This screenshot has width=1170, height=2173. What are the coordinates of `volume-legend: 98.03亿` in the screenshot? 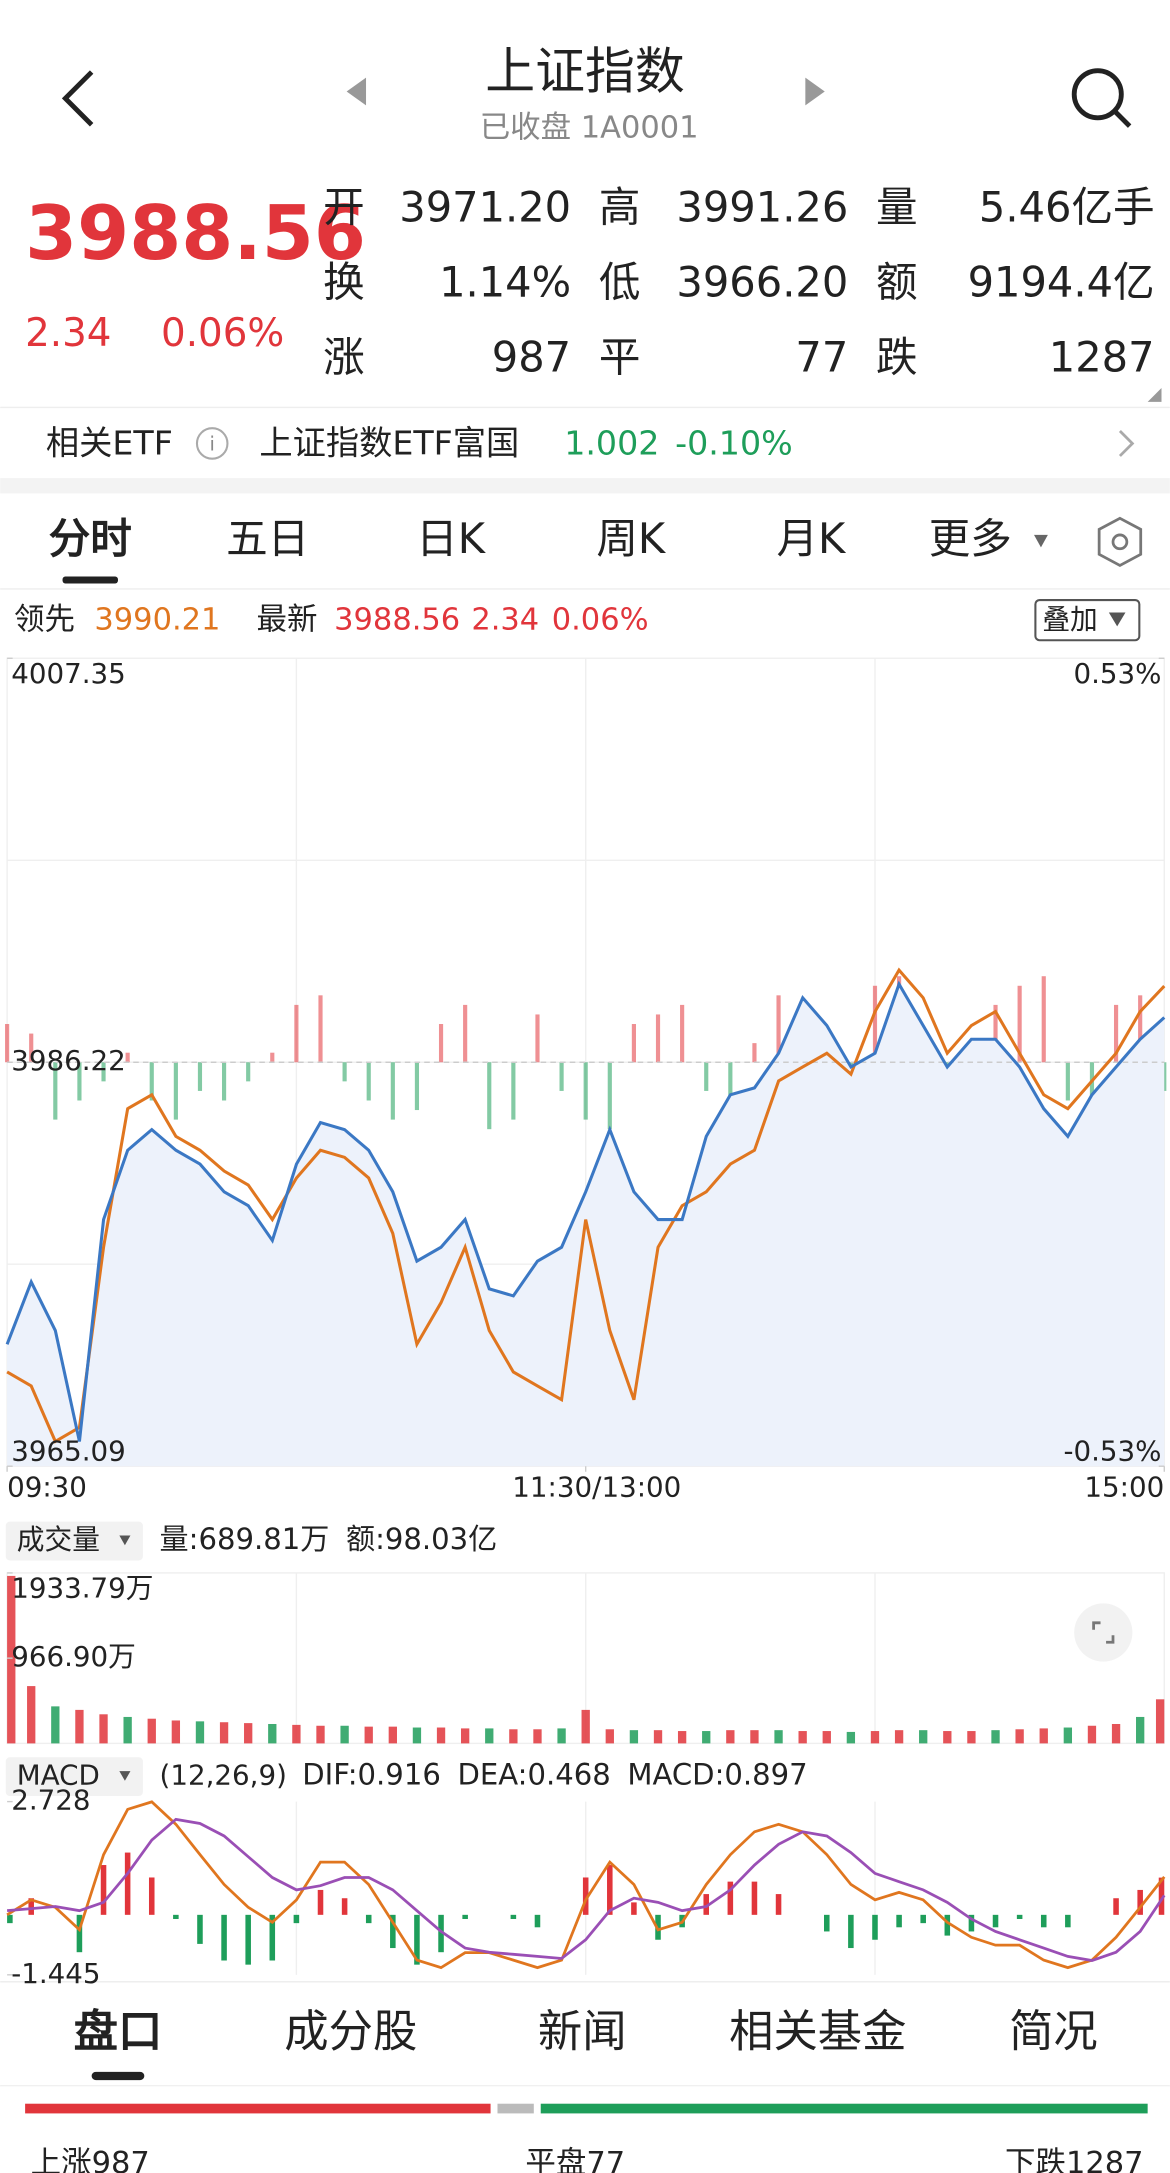 It's located at (441, 1539).